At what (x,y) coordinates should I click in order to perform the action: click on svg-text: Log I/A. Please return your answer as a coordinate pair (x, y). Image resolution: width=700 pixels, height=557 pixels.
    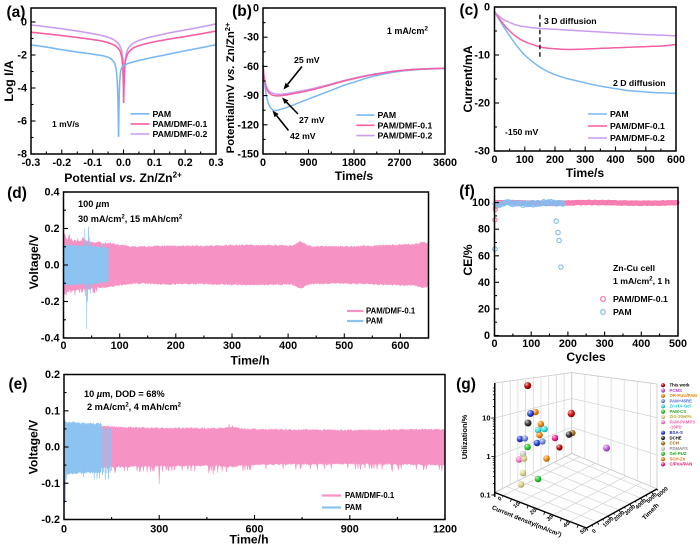
    Looking at the image, I should click on (9, 80).